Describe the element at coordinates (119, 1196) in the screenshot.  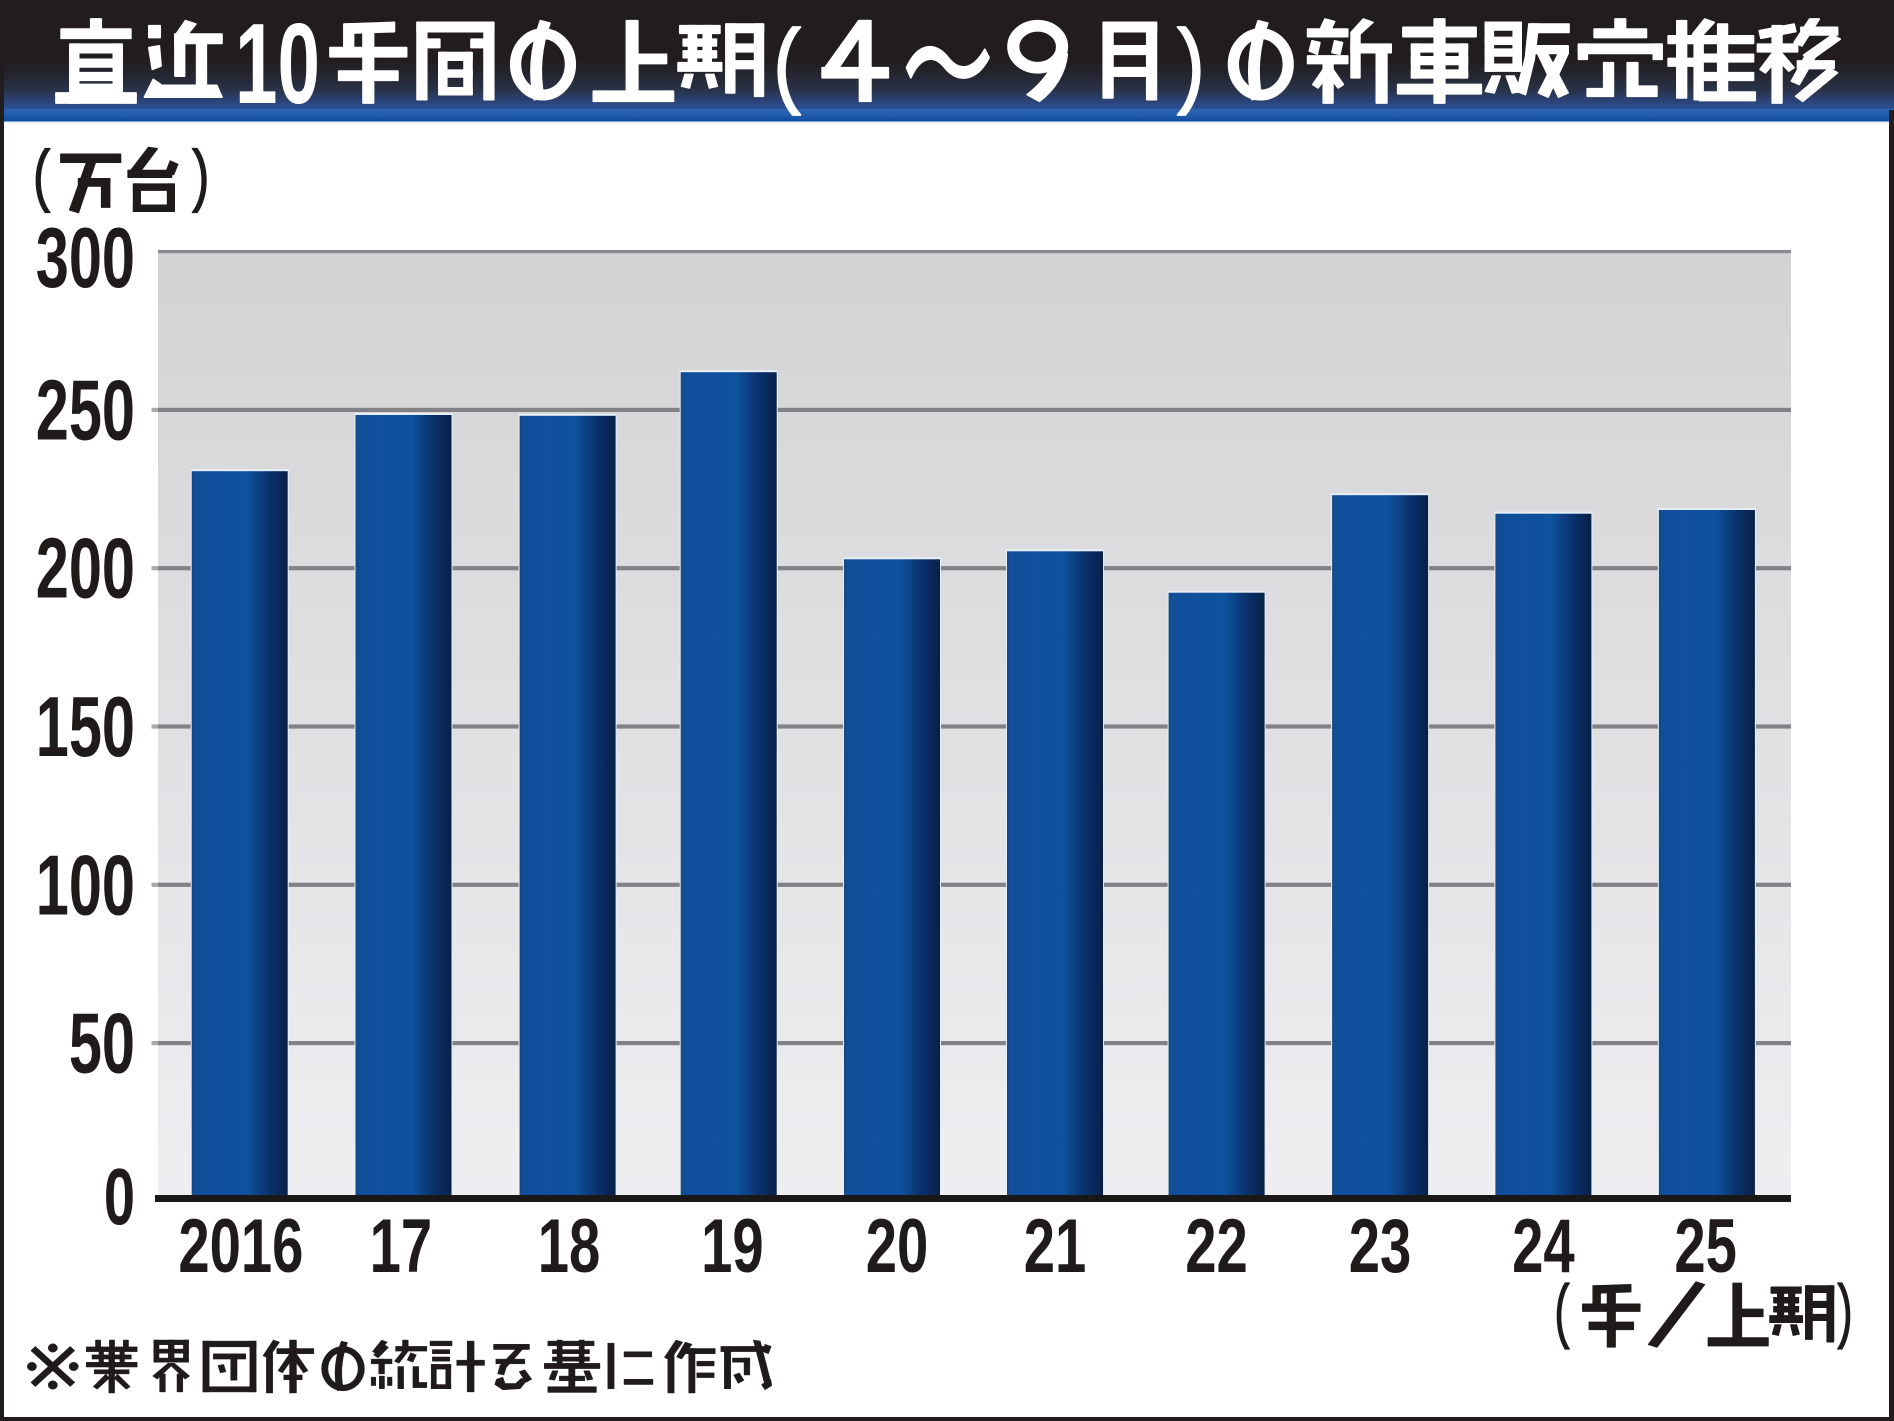
I see `svg-text: 0` at that location.